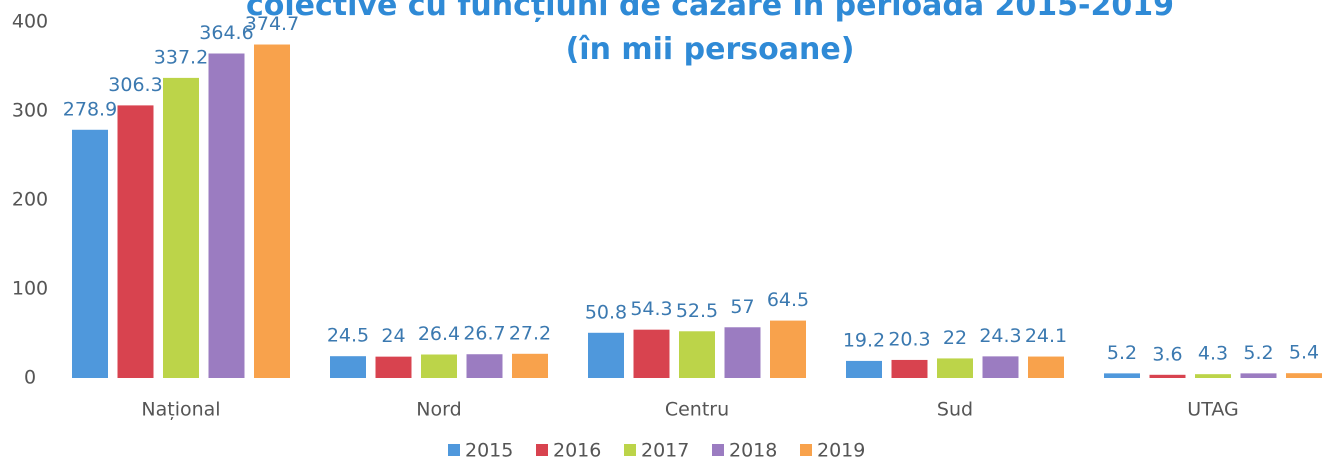  I want to click on value-label: 54.3, so click(651, 309).